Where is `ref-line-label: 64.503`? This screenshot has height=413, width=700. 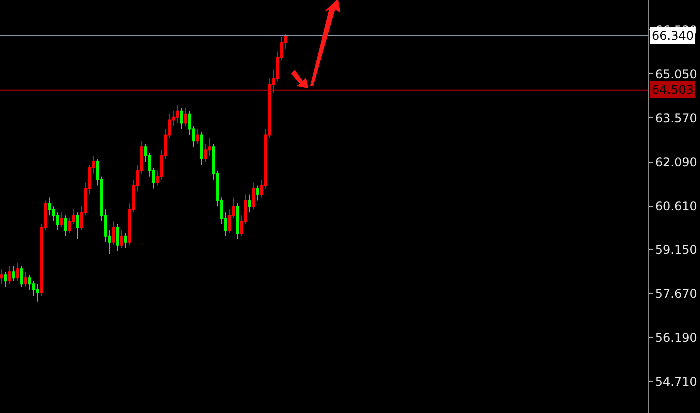
ref-line-label: 64.503 is located at coordinates (673, 90).